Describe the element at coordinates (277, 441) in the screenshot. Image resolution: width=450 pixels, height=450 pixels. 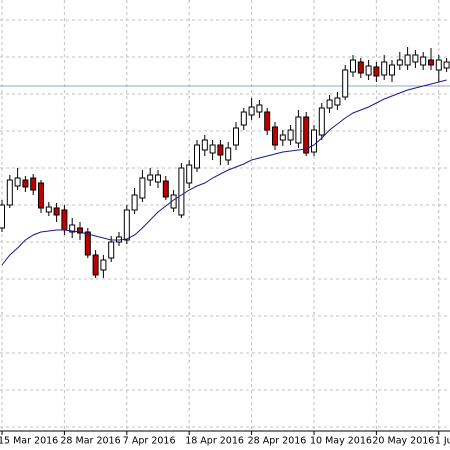
I see `x-tick-label: 28 Apr 2016` at that location.